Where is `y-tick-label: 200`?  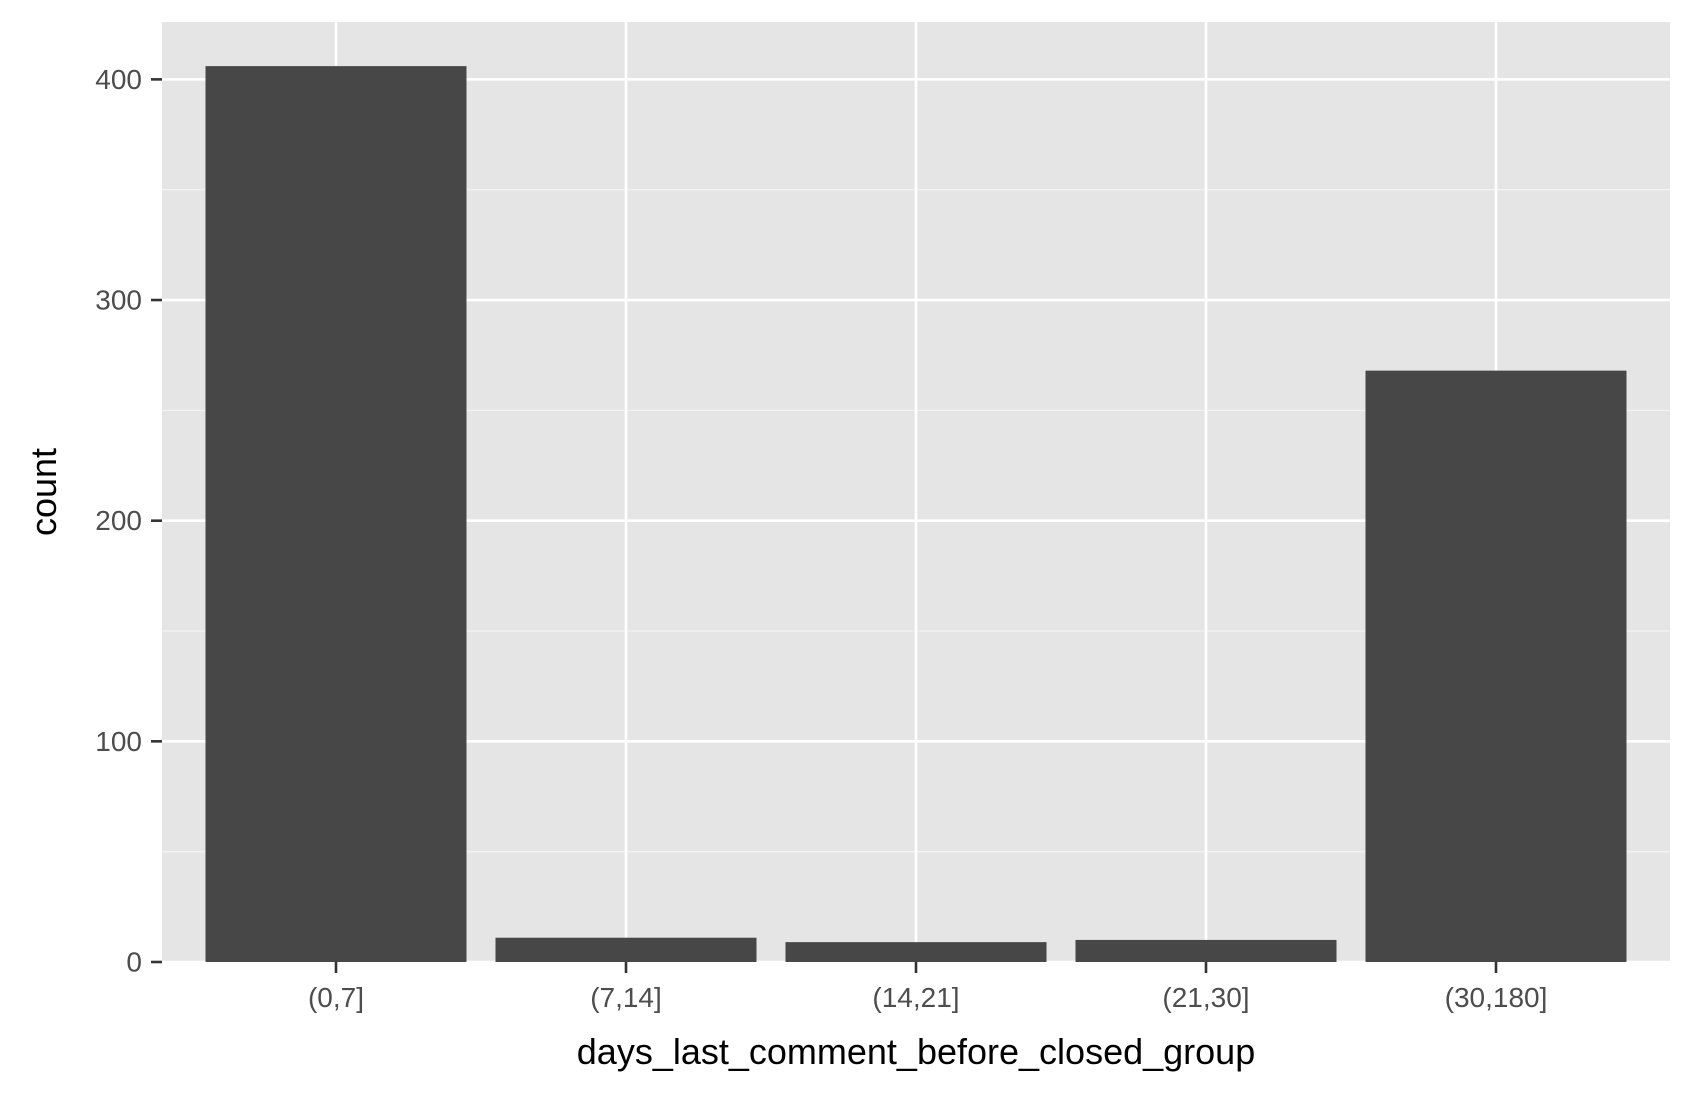
y-tick-label: 200 is located at coordinates (118, 520).